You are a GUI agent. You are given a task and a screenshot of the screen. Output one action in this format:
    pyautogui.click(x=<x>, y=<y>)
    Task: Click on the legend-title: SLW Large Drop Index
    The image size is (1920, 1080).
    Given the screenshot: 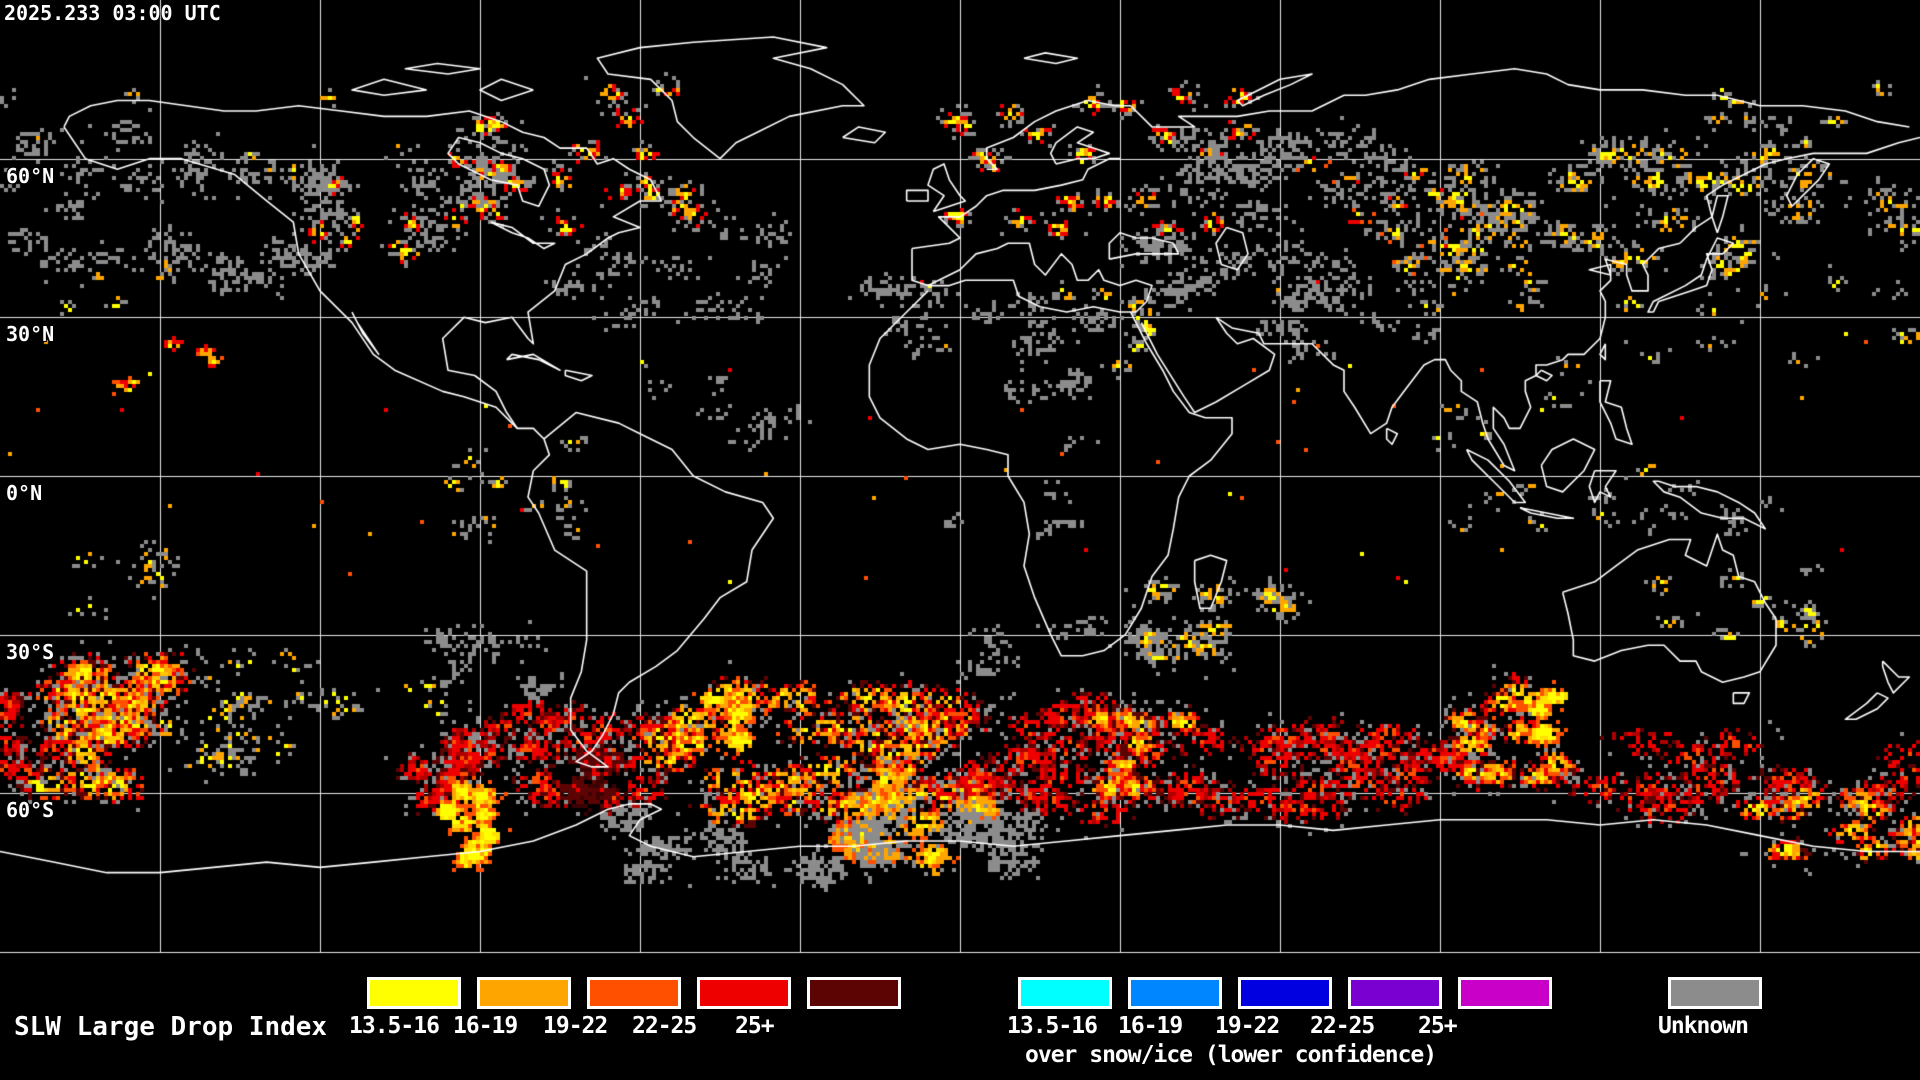 What is the action you would take?
    pyautogui.click(x=171, y=1027)
    